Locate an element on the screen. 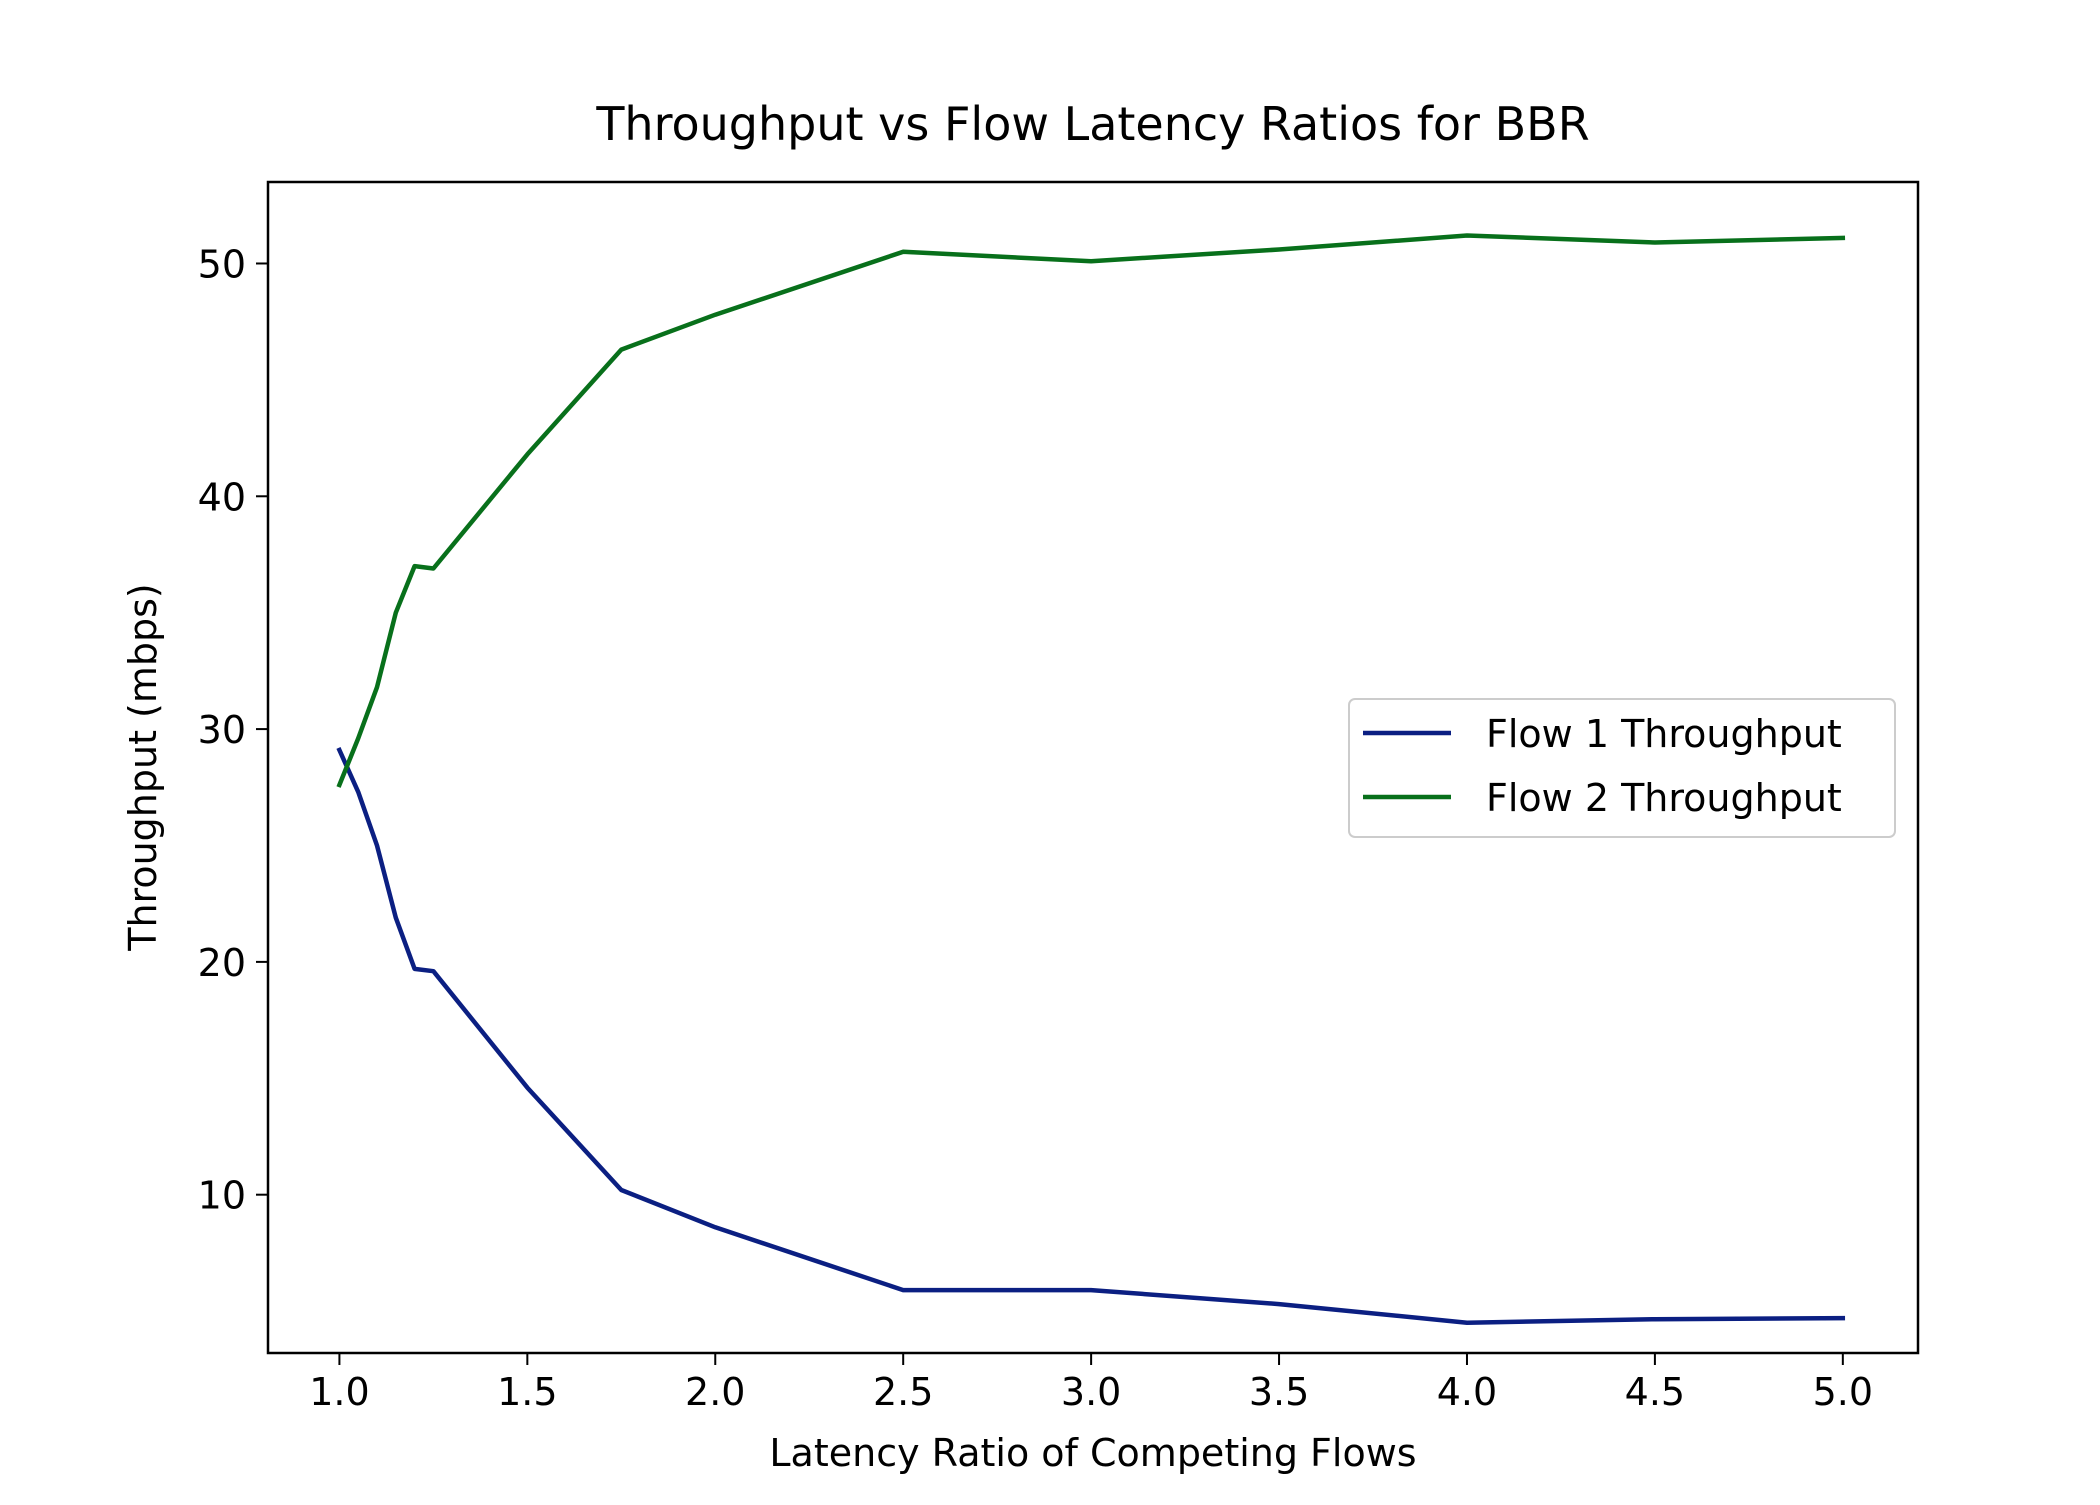  y-axis: 10 20 30 40 50 is located at coordinates (233, 730).